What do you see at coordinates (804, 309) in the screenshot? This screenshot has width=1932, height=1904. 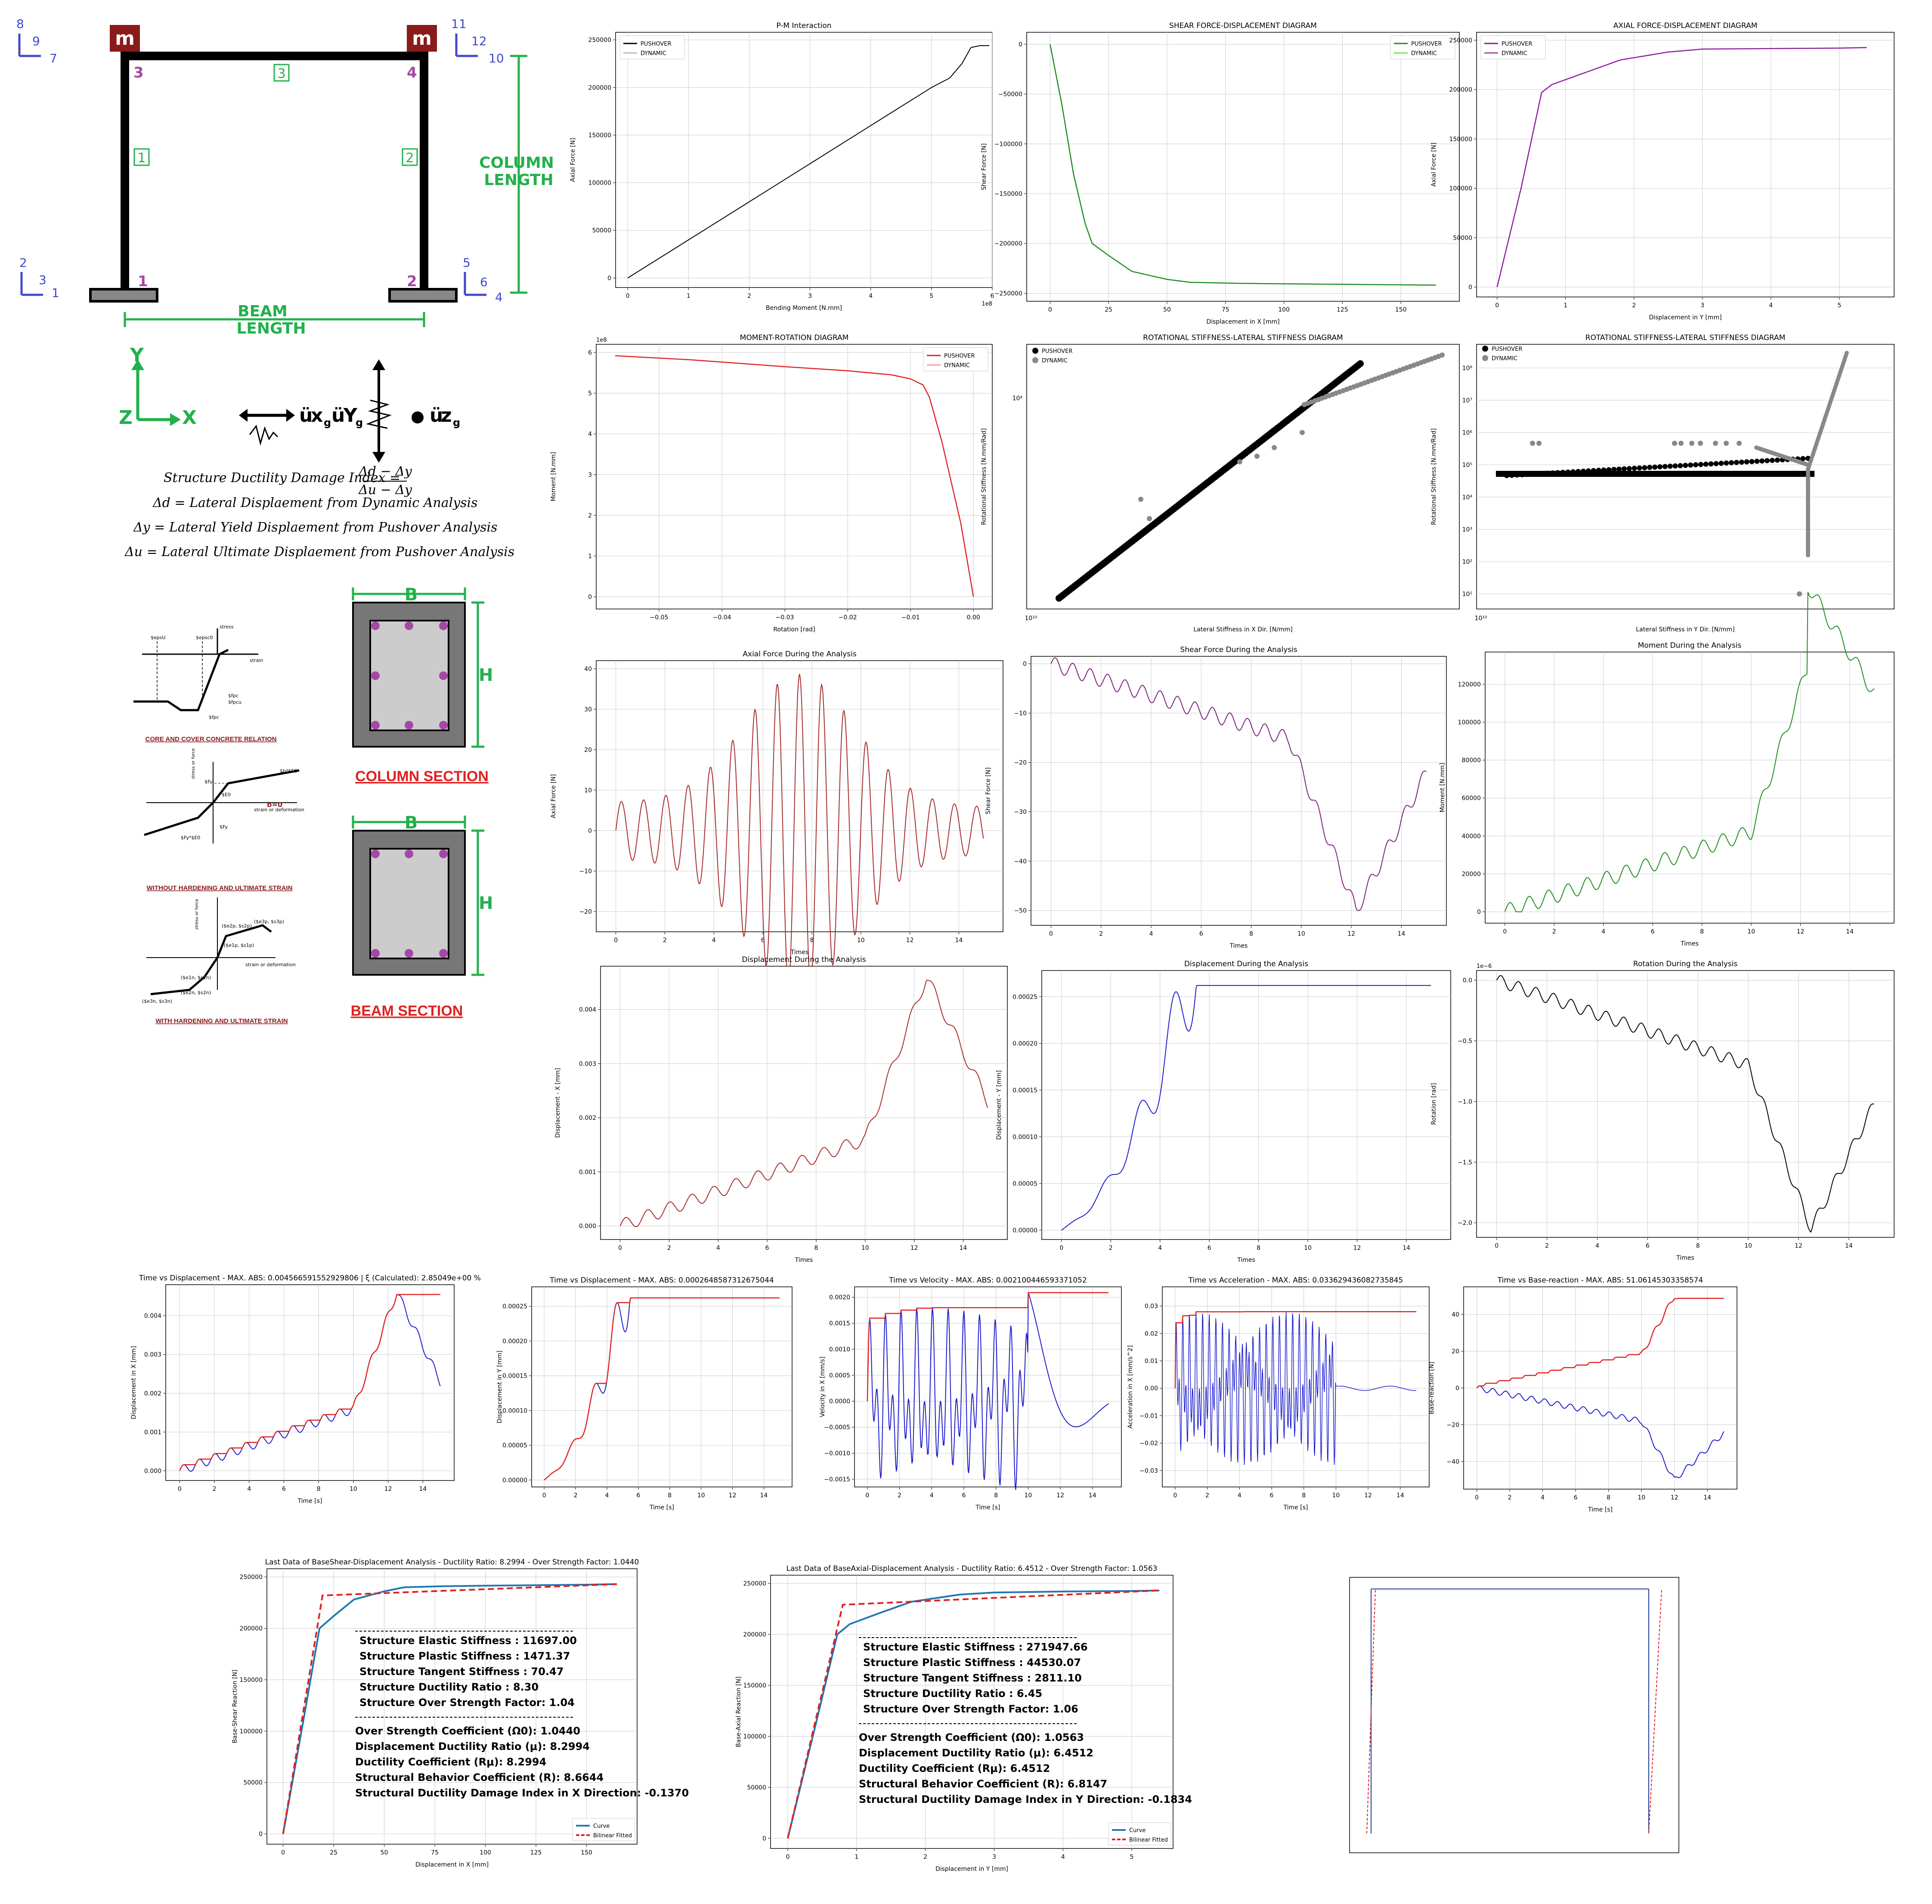 I see `x-axis-label: Bending Moment [N.mm]` at bounding box center [804, 309].